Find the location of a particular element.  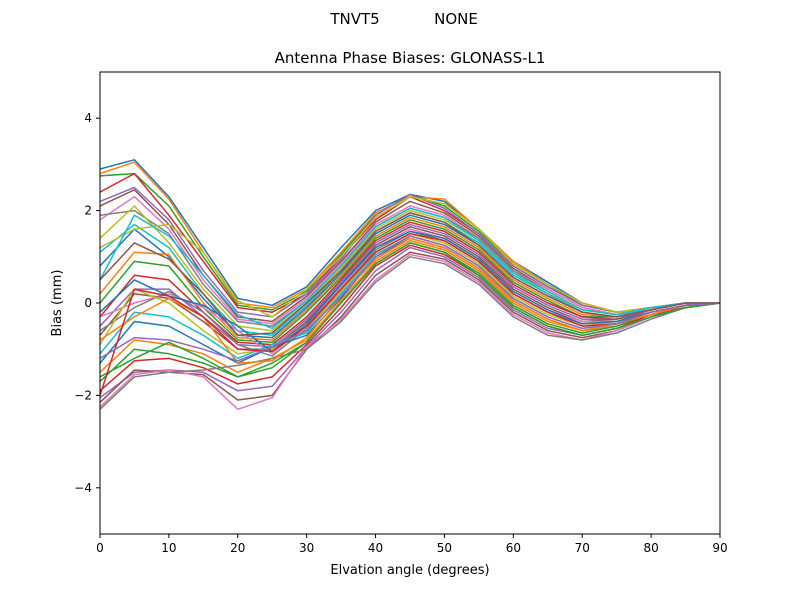

y-axis-ticks: −4 −2 0 2 4 is located at coordinates (87, 303).